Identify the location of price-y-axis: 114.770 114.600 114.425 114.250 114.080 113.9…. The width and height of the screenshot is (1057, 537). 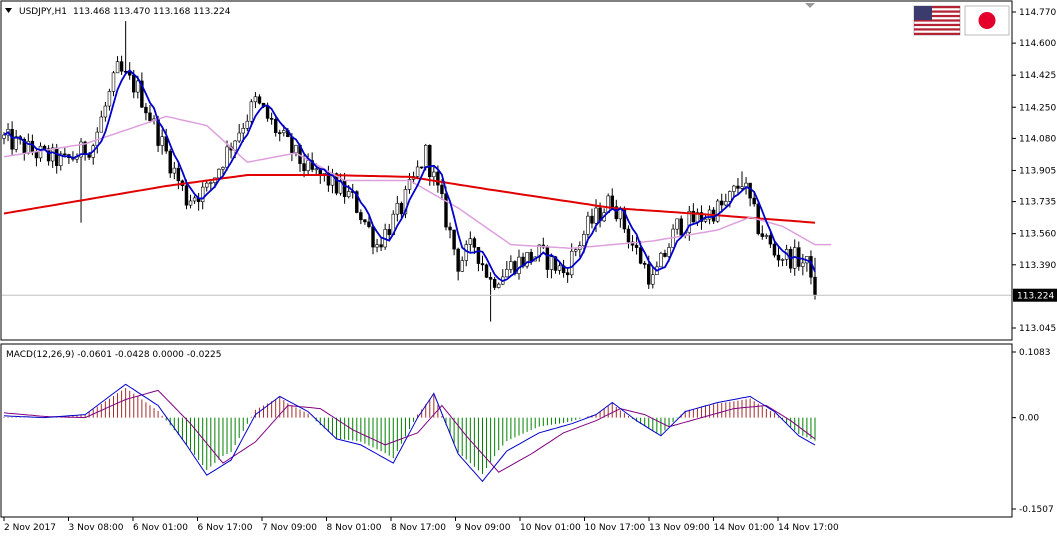
(1034, 171).